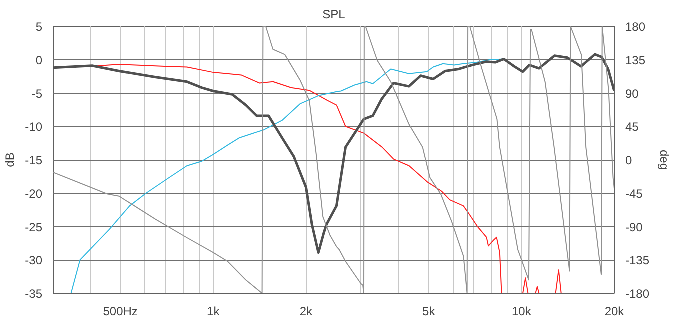 Image resolution: width=674 pixels, height=321 pixels. Describe the element at coordinates (10, 160) in the screenshot. I see `y-axis-title: dB` at that location.